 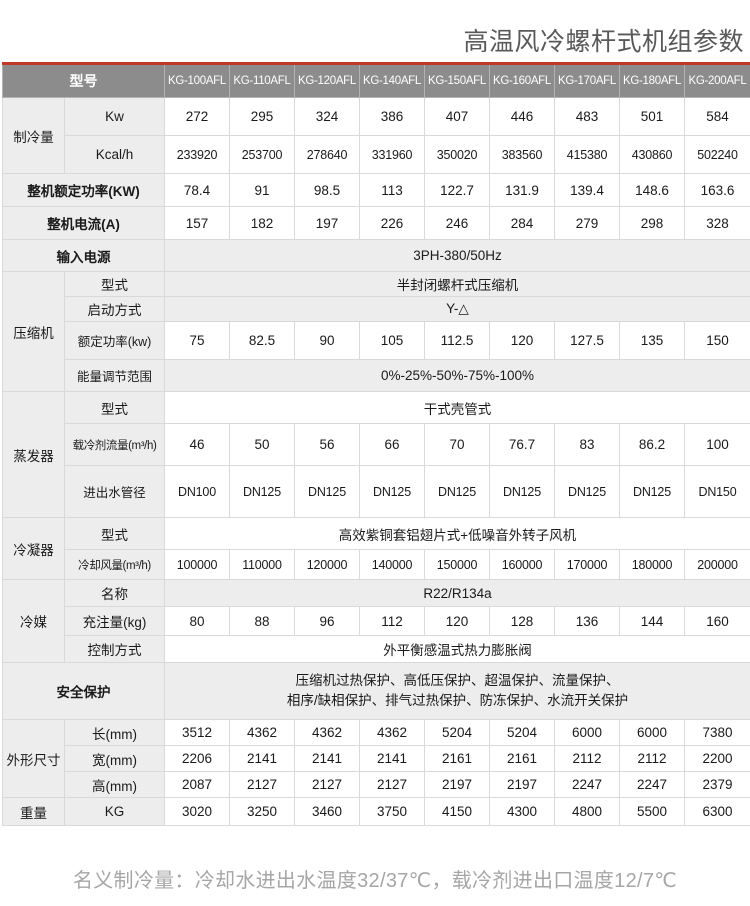 I want to click on cell-dimension-height-6: 2247, so click(x=587, y=784).